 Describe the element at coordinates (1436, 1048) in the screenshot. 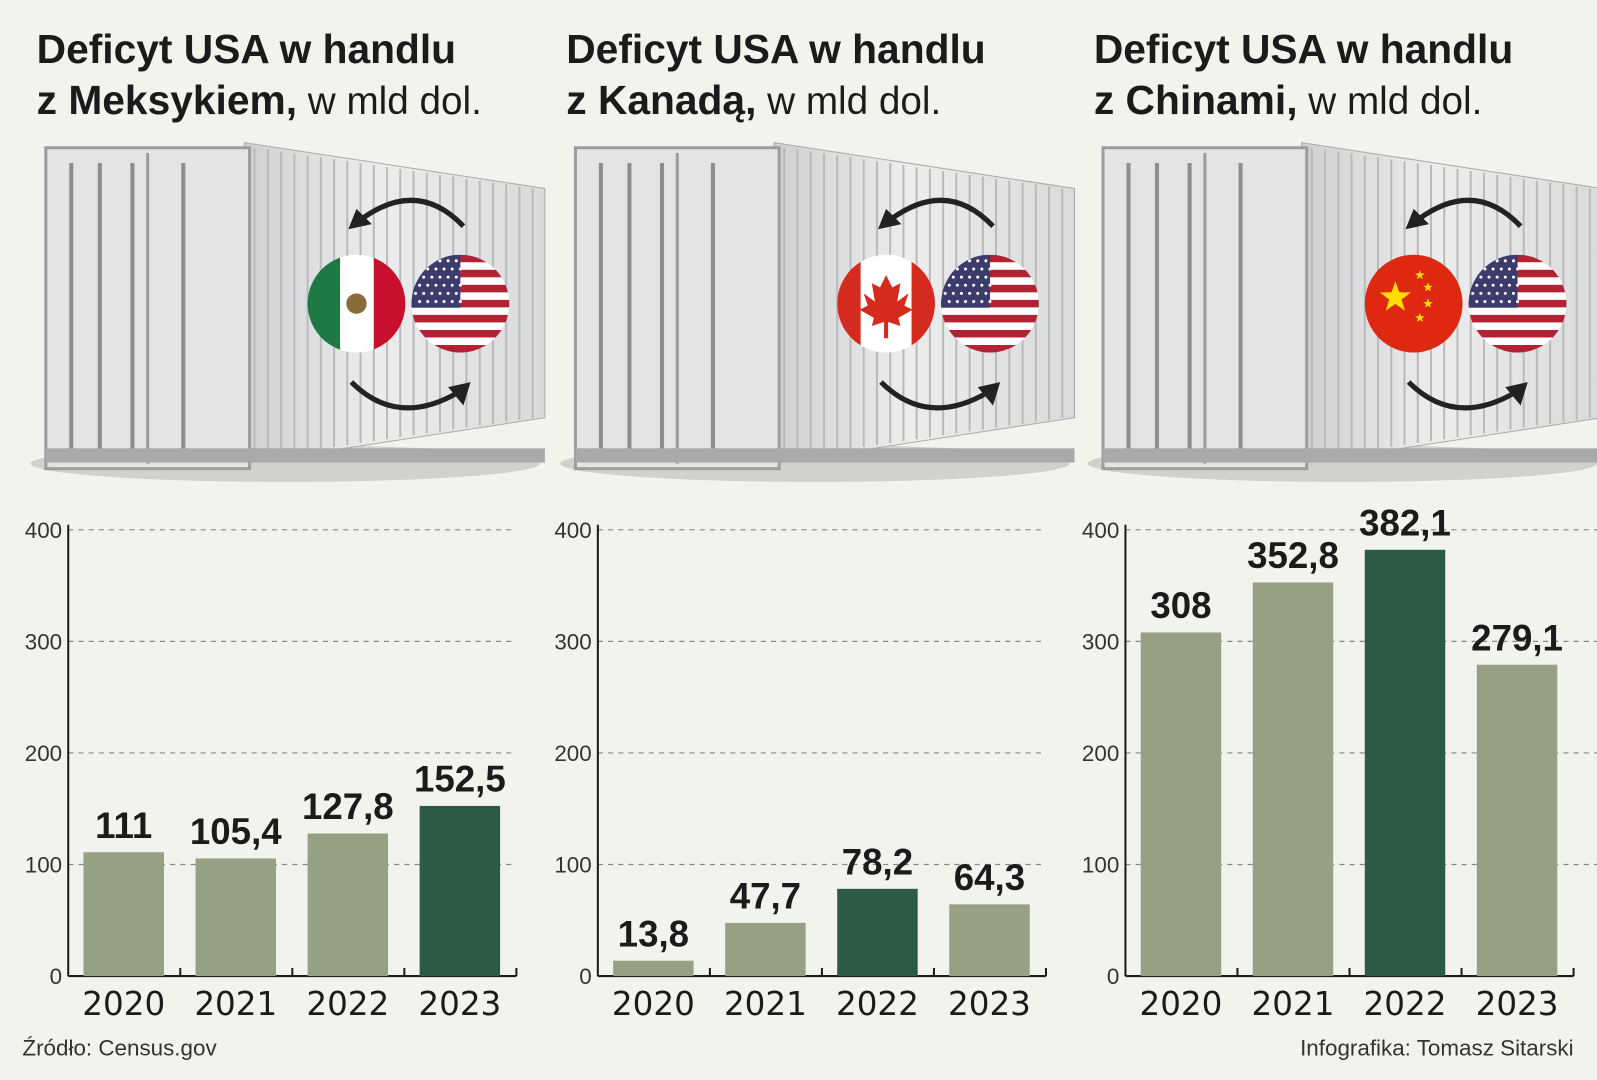

I see `credit-note: Infografika: Tomasz Sitarski` at that location.